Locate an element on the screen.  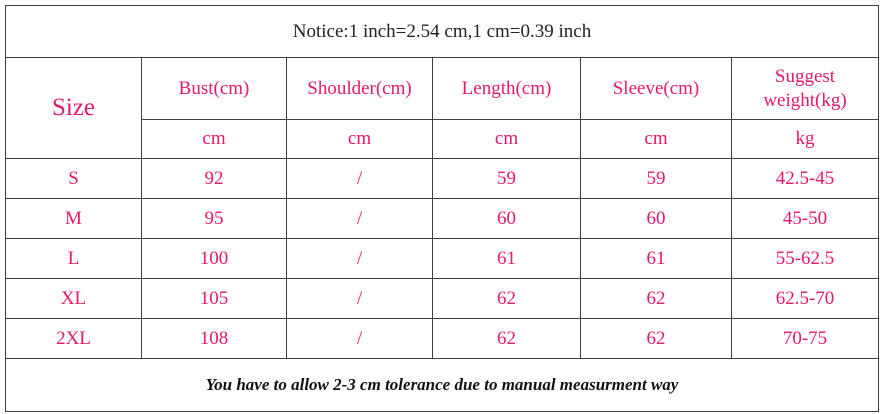
column-header-length: Length(cm) is located at coordinates (506, 88).